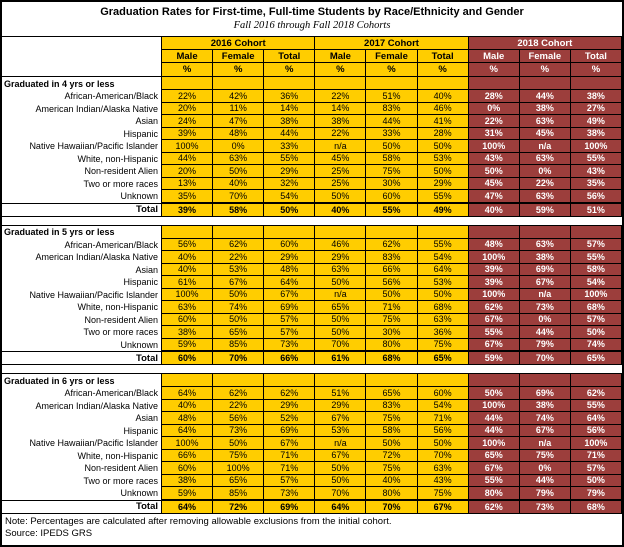 Image resolution: width=624 pixels, height=547 pixels. What do you see at coordinates (290, 443) in the screenshot?
I see `value-cell: 67%` at bounding box center [290, 443].